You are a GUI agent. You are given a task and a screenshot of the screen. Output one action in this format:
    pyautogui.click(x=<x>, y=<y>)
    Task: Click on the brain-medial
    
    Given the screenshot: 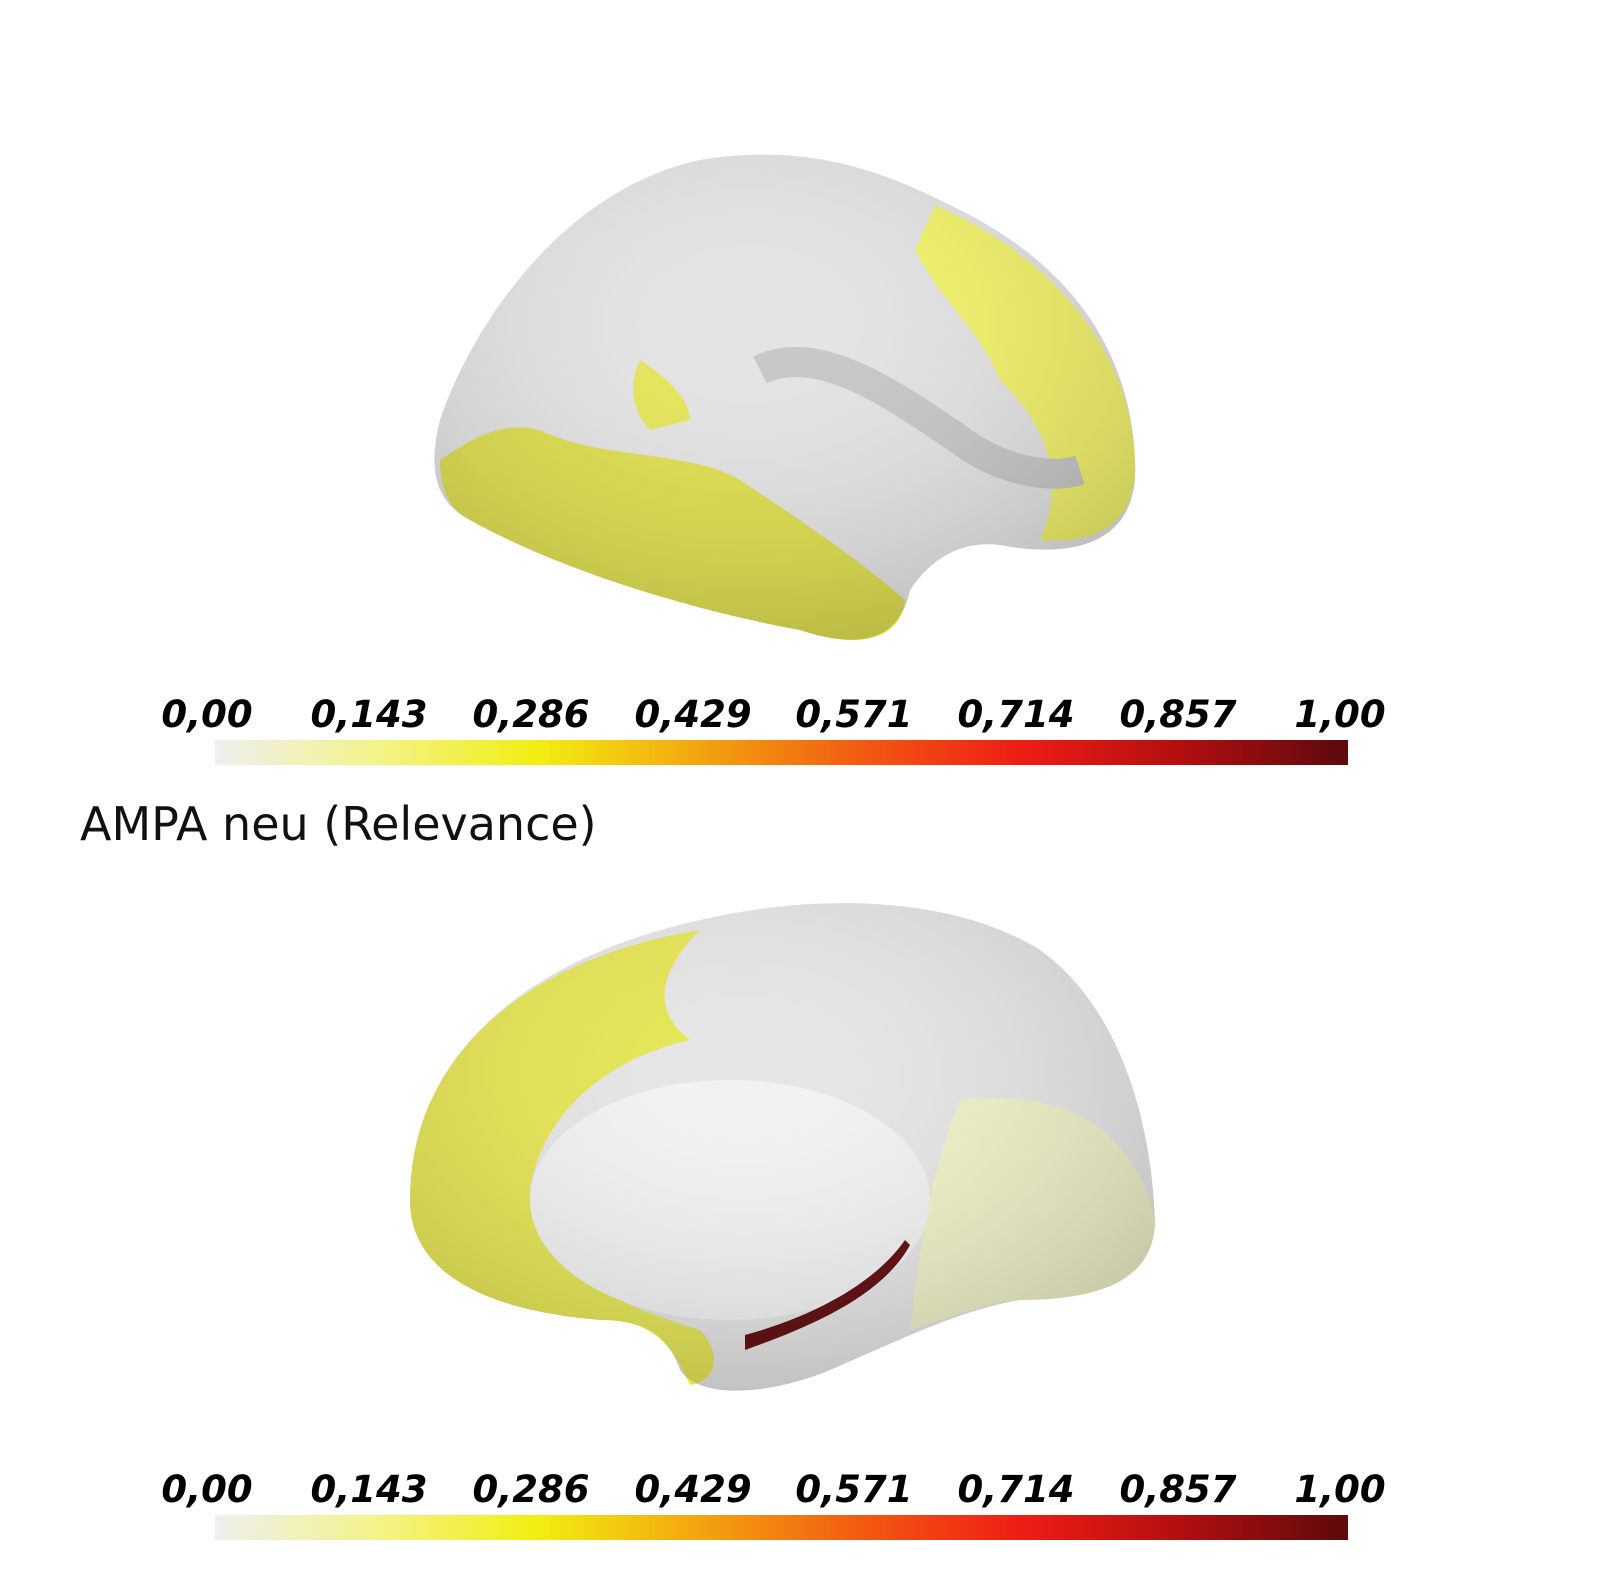 What is the action you would take?
    pyautogui.click(x=782, y=1147)
    